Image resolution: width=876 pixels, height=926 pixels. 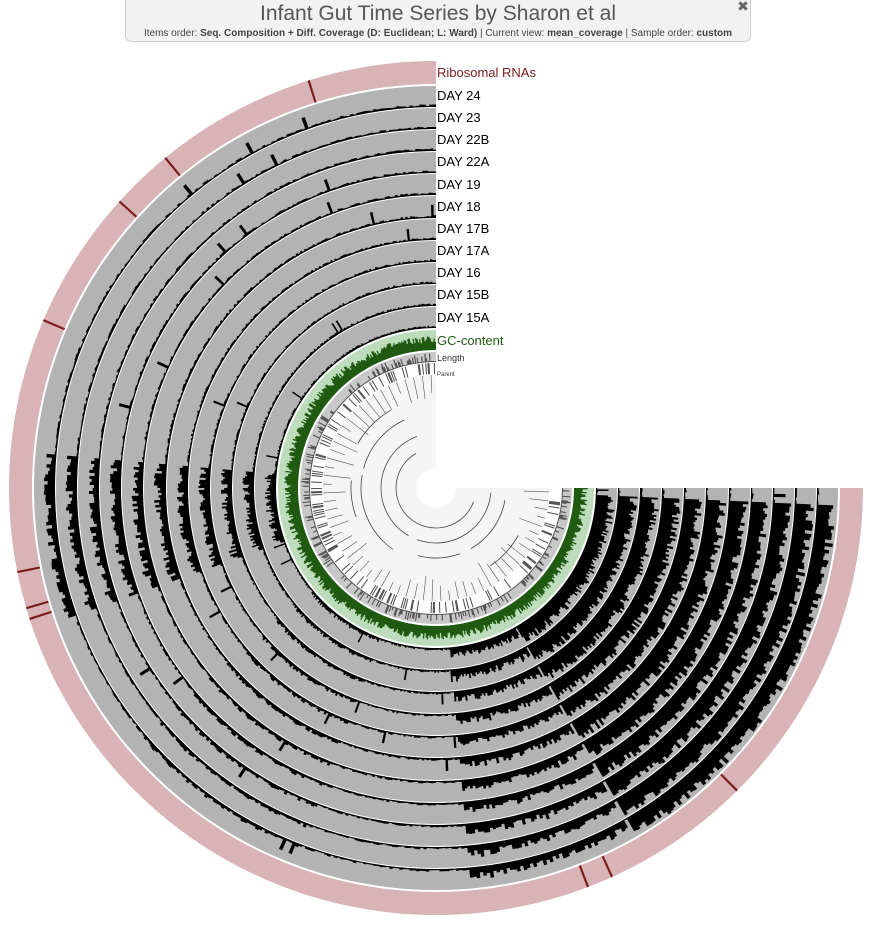 What do you see at coordinates (170, 33) in the screenshot?
I see `items-order-label: Items order:` at bounding box center [170, 33].